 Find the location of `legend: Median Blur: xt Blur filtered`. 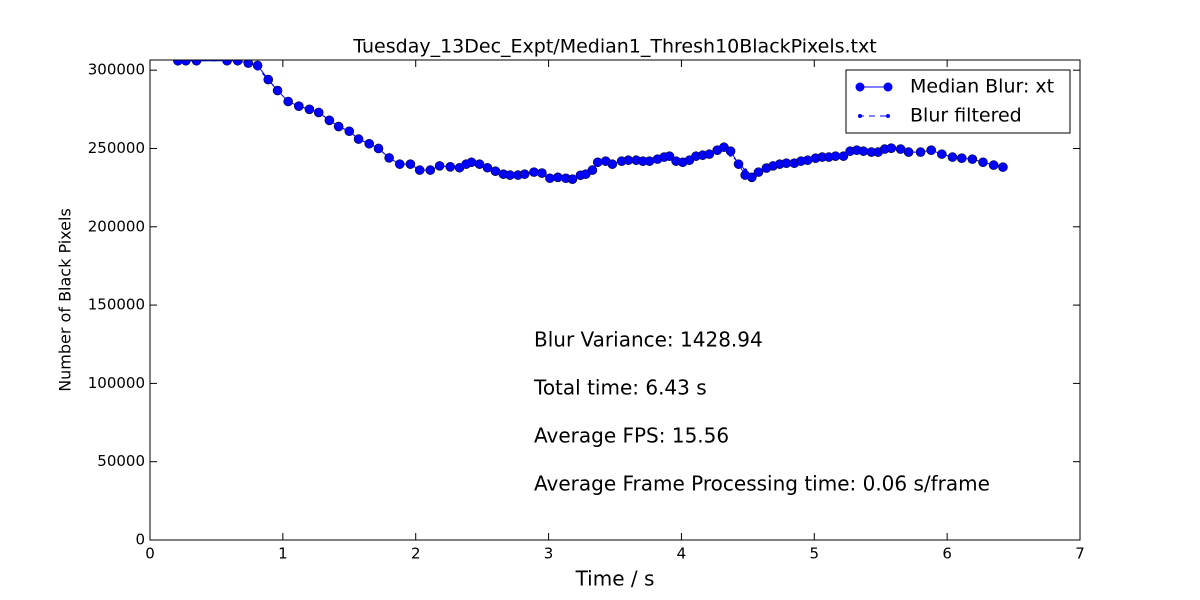

legend: Median Blur: xt Blur filtered is located at coordinates (958, 101).